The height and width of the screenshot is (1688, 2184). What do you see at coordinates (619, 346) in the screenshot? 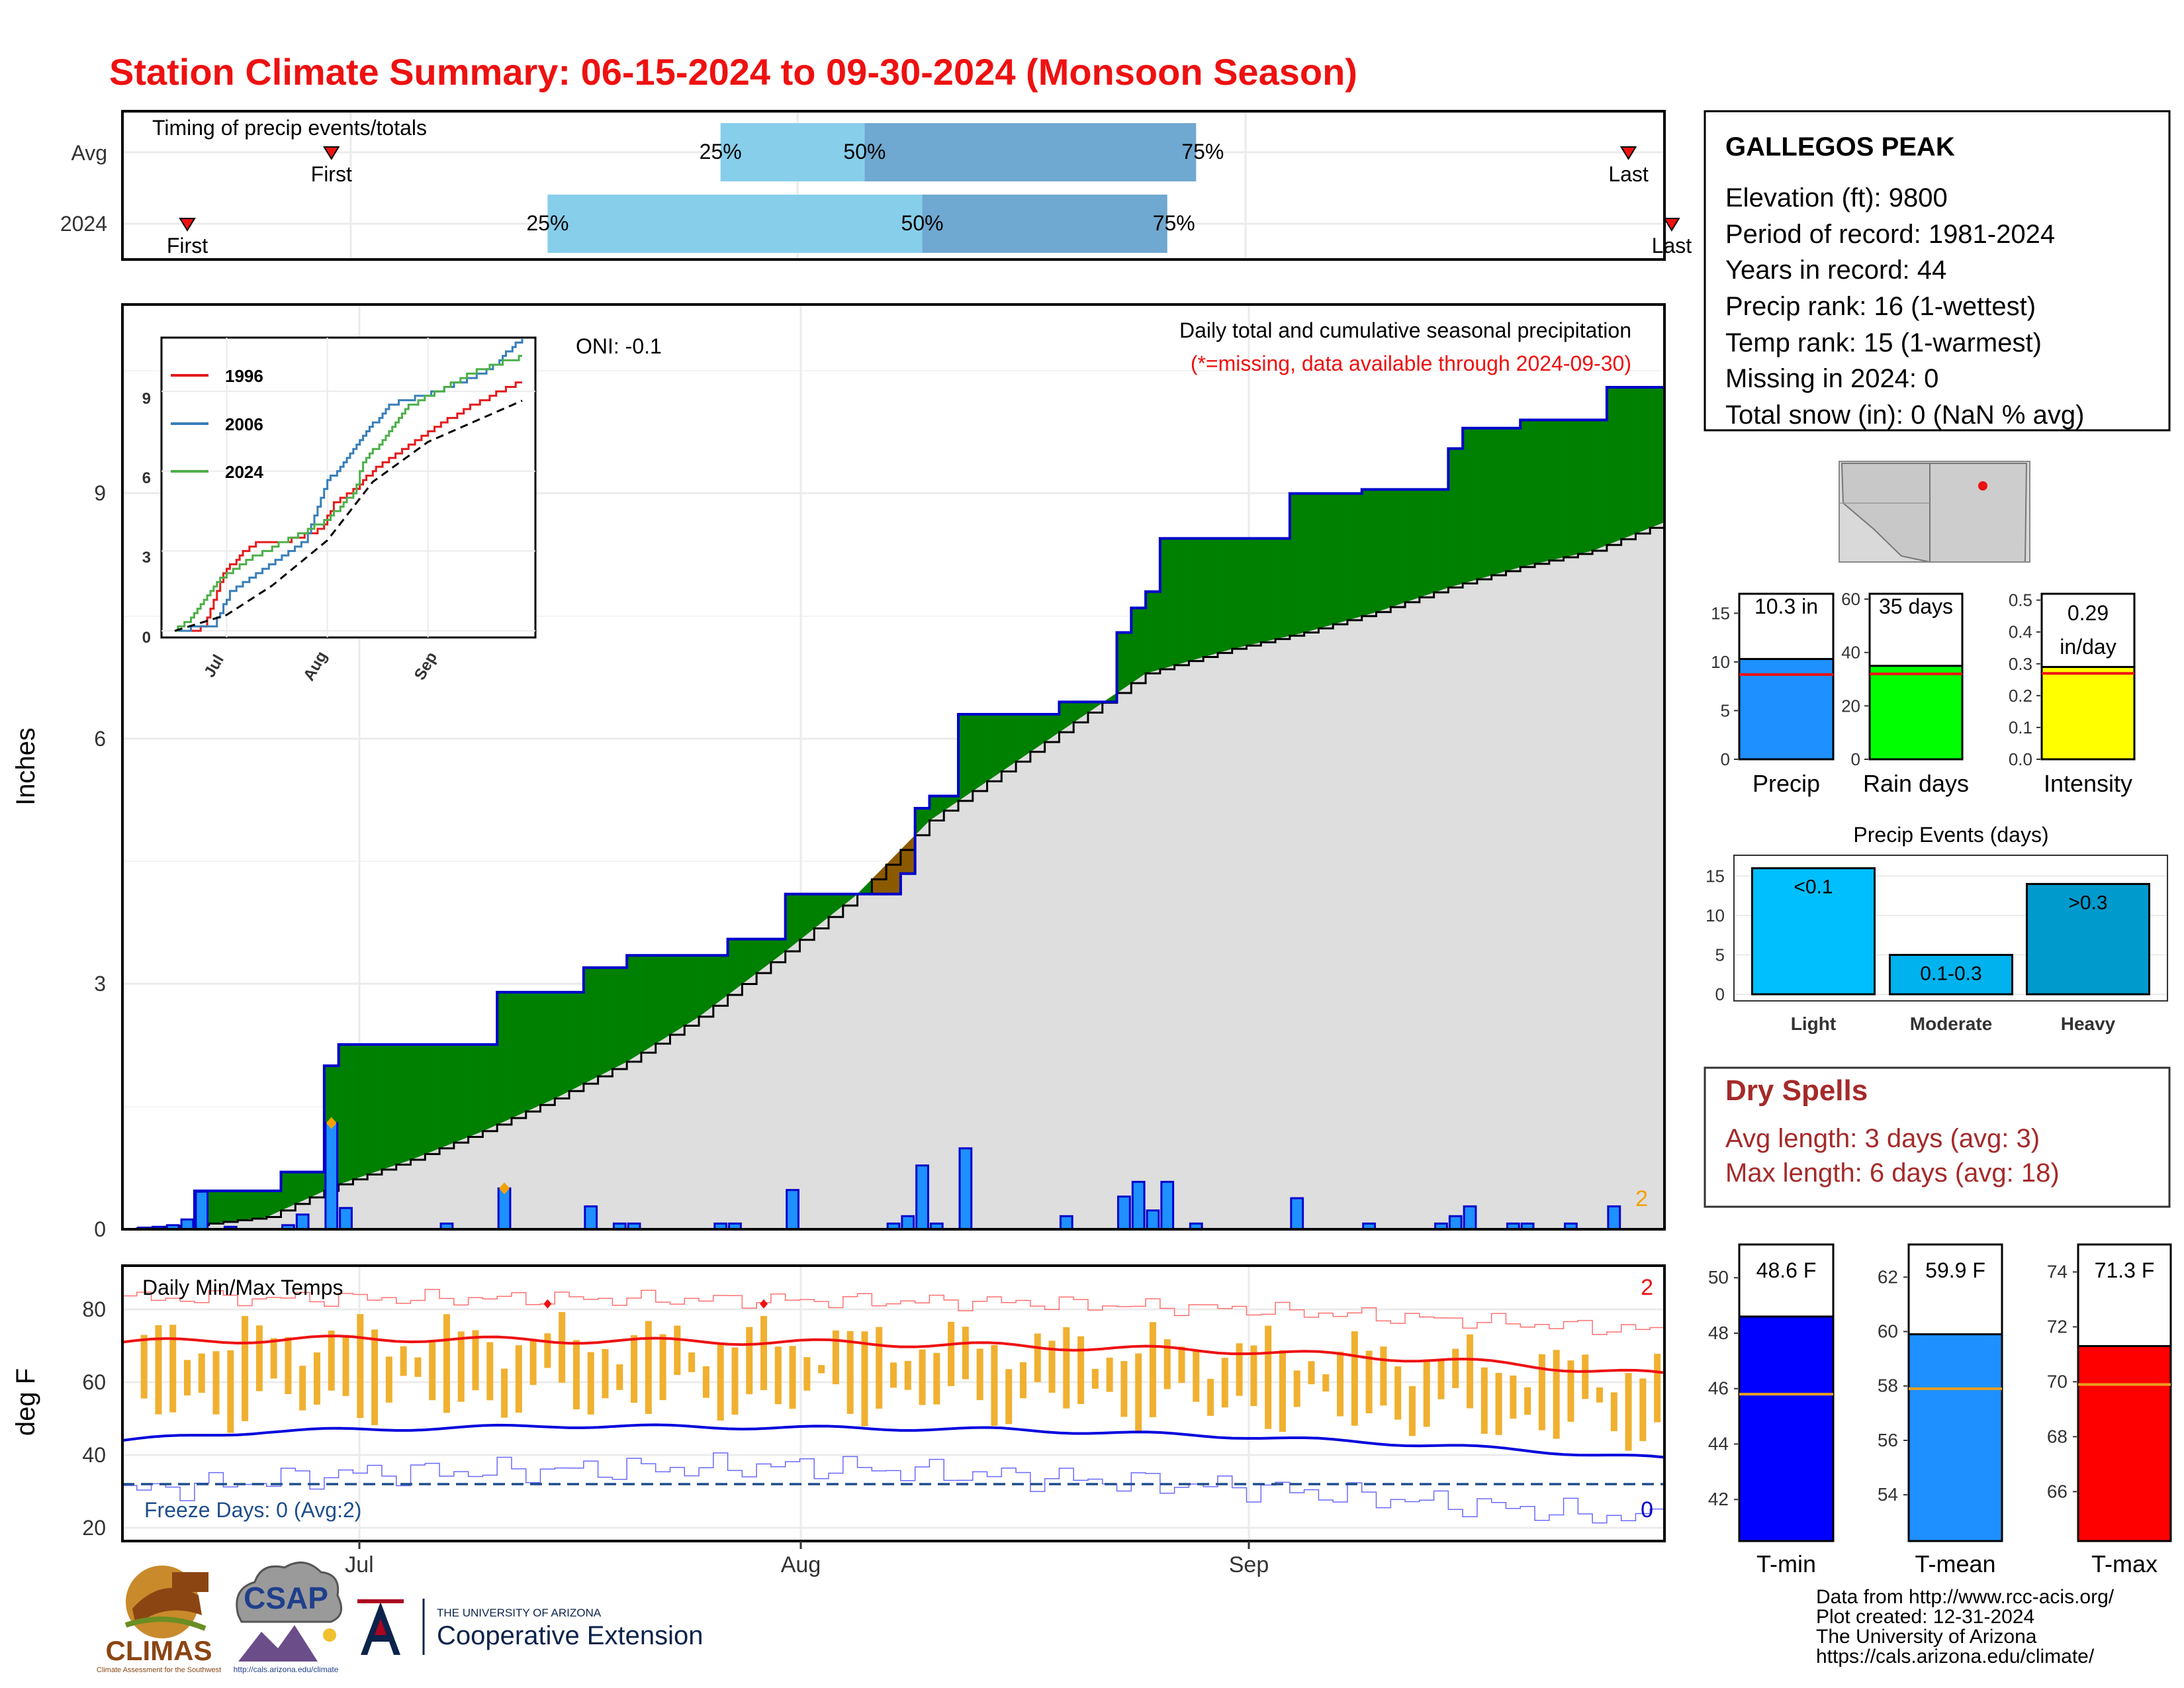
I see `oni-label: ONI: -0.1` at bounding box center [619, 346].